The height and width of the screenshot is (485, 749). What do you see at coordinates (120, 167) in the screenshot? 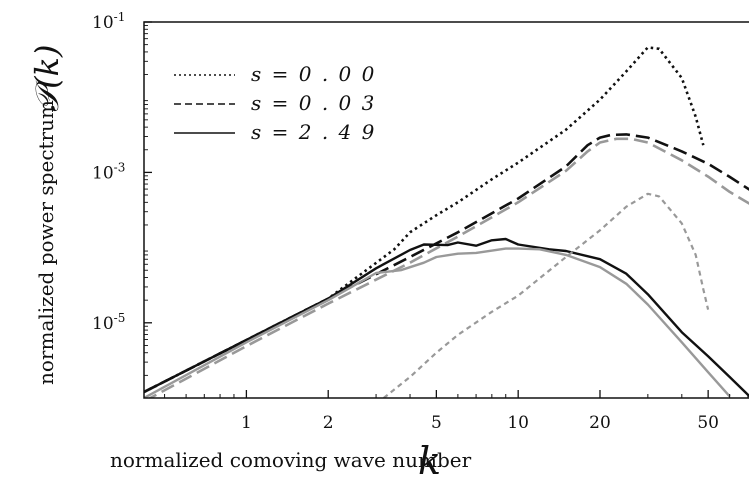
I see `y-tick-exponent: -3` at bounding box center [120, 167].